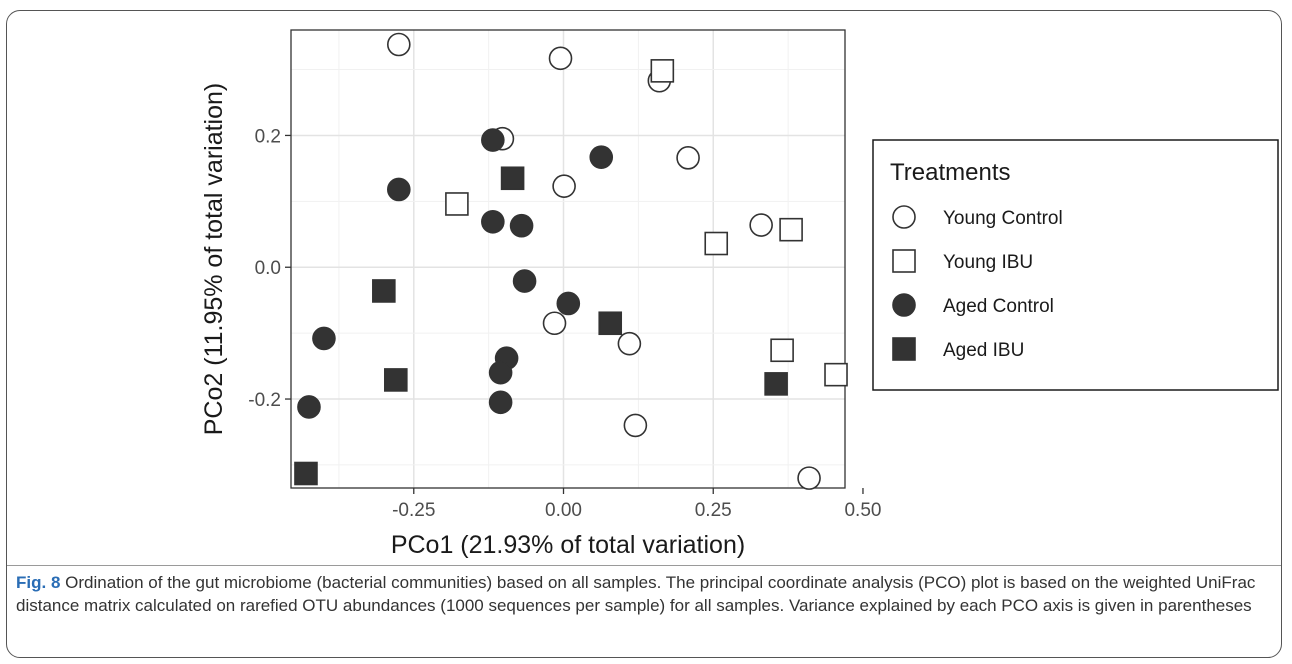 The image size is (1292, 664). Describe the element at coordinates (983, 350) in the screenshot. I see `legend-entry-label: Aged IBU` at that location.